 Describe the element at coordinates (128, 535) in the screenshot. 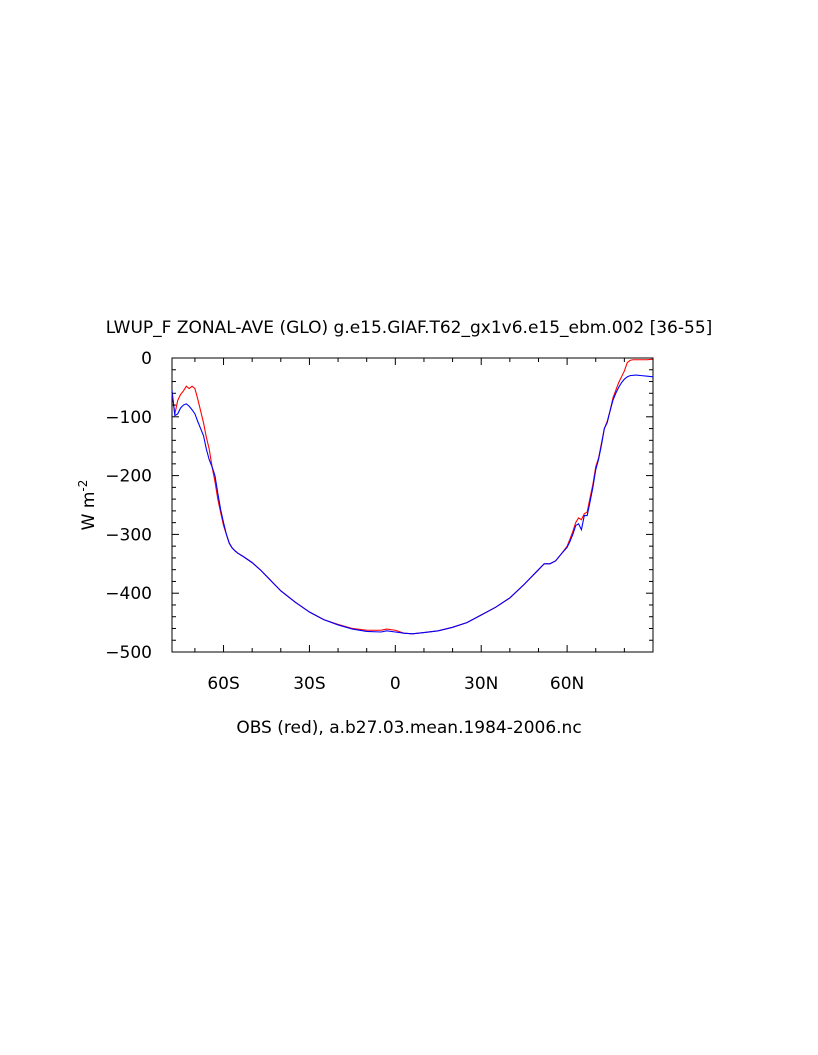

I see `y-tick-label: −300` at that location.